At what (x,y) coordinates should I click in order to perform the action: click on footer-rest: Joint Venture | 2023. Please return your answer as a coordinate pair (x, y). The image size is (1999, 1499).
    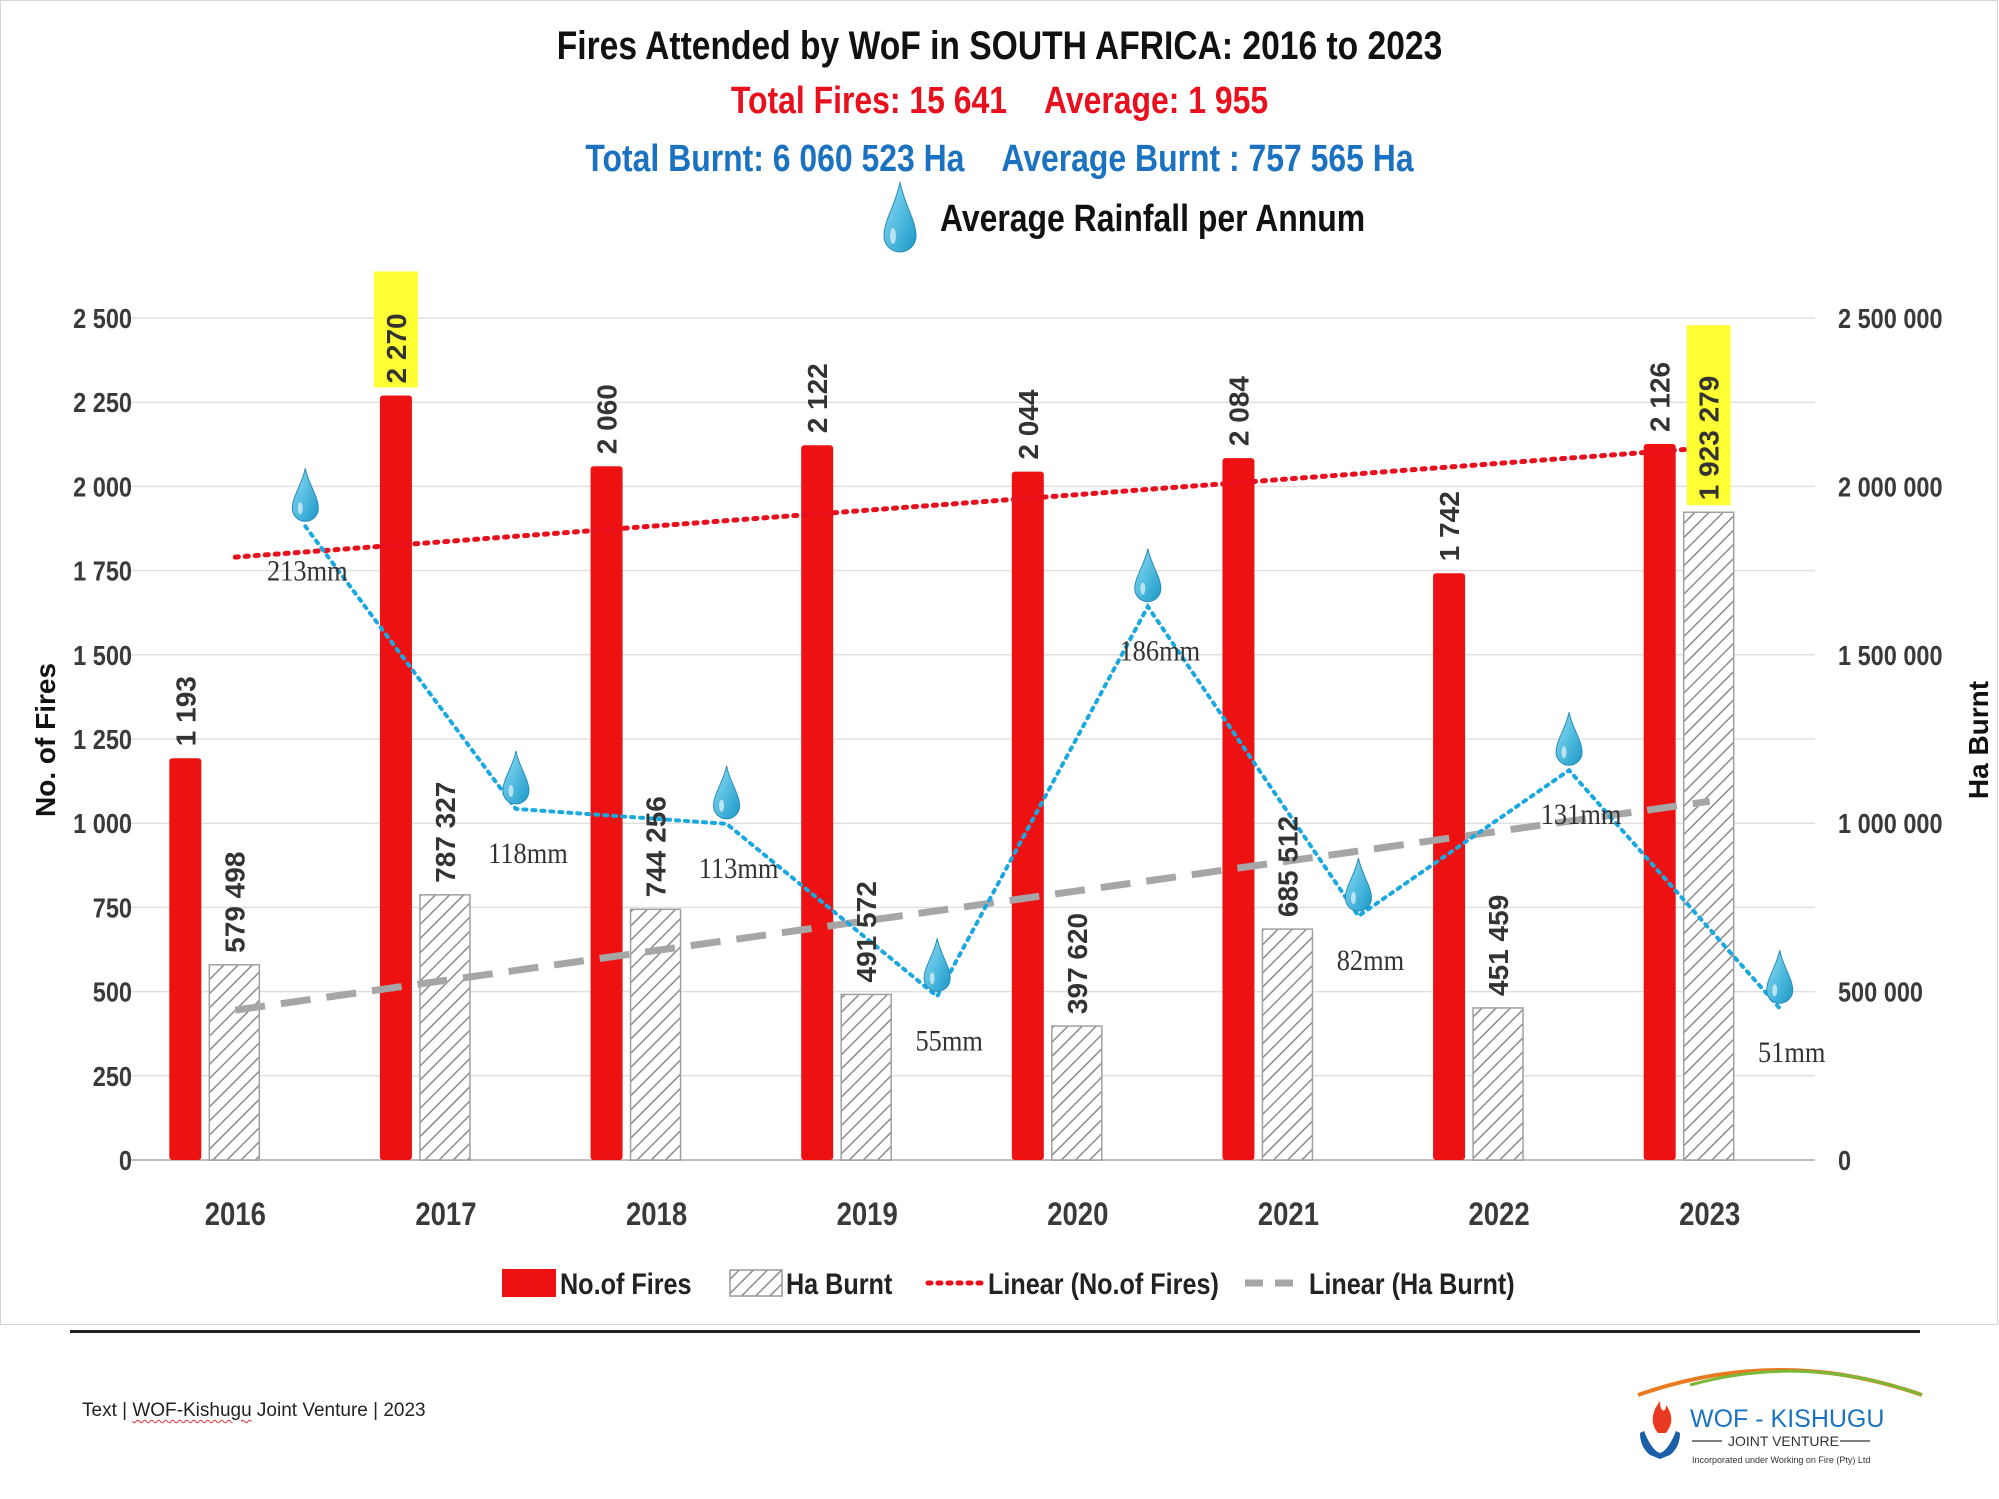
    Looking at the image, I should click on (338, 1410).